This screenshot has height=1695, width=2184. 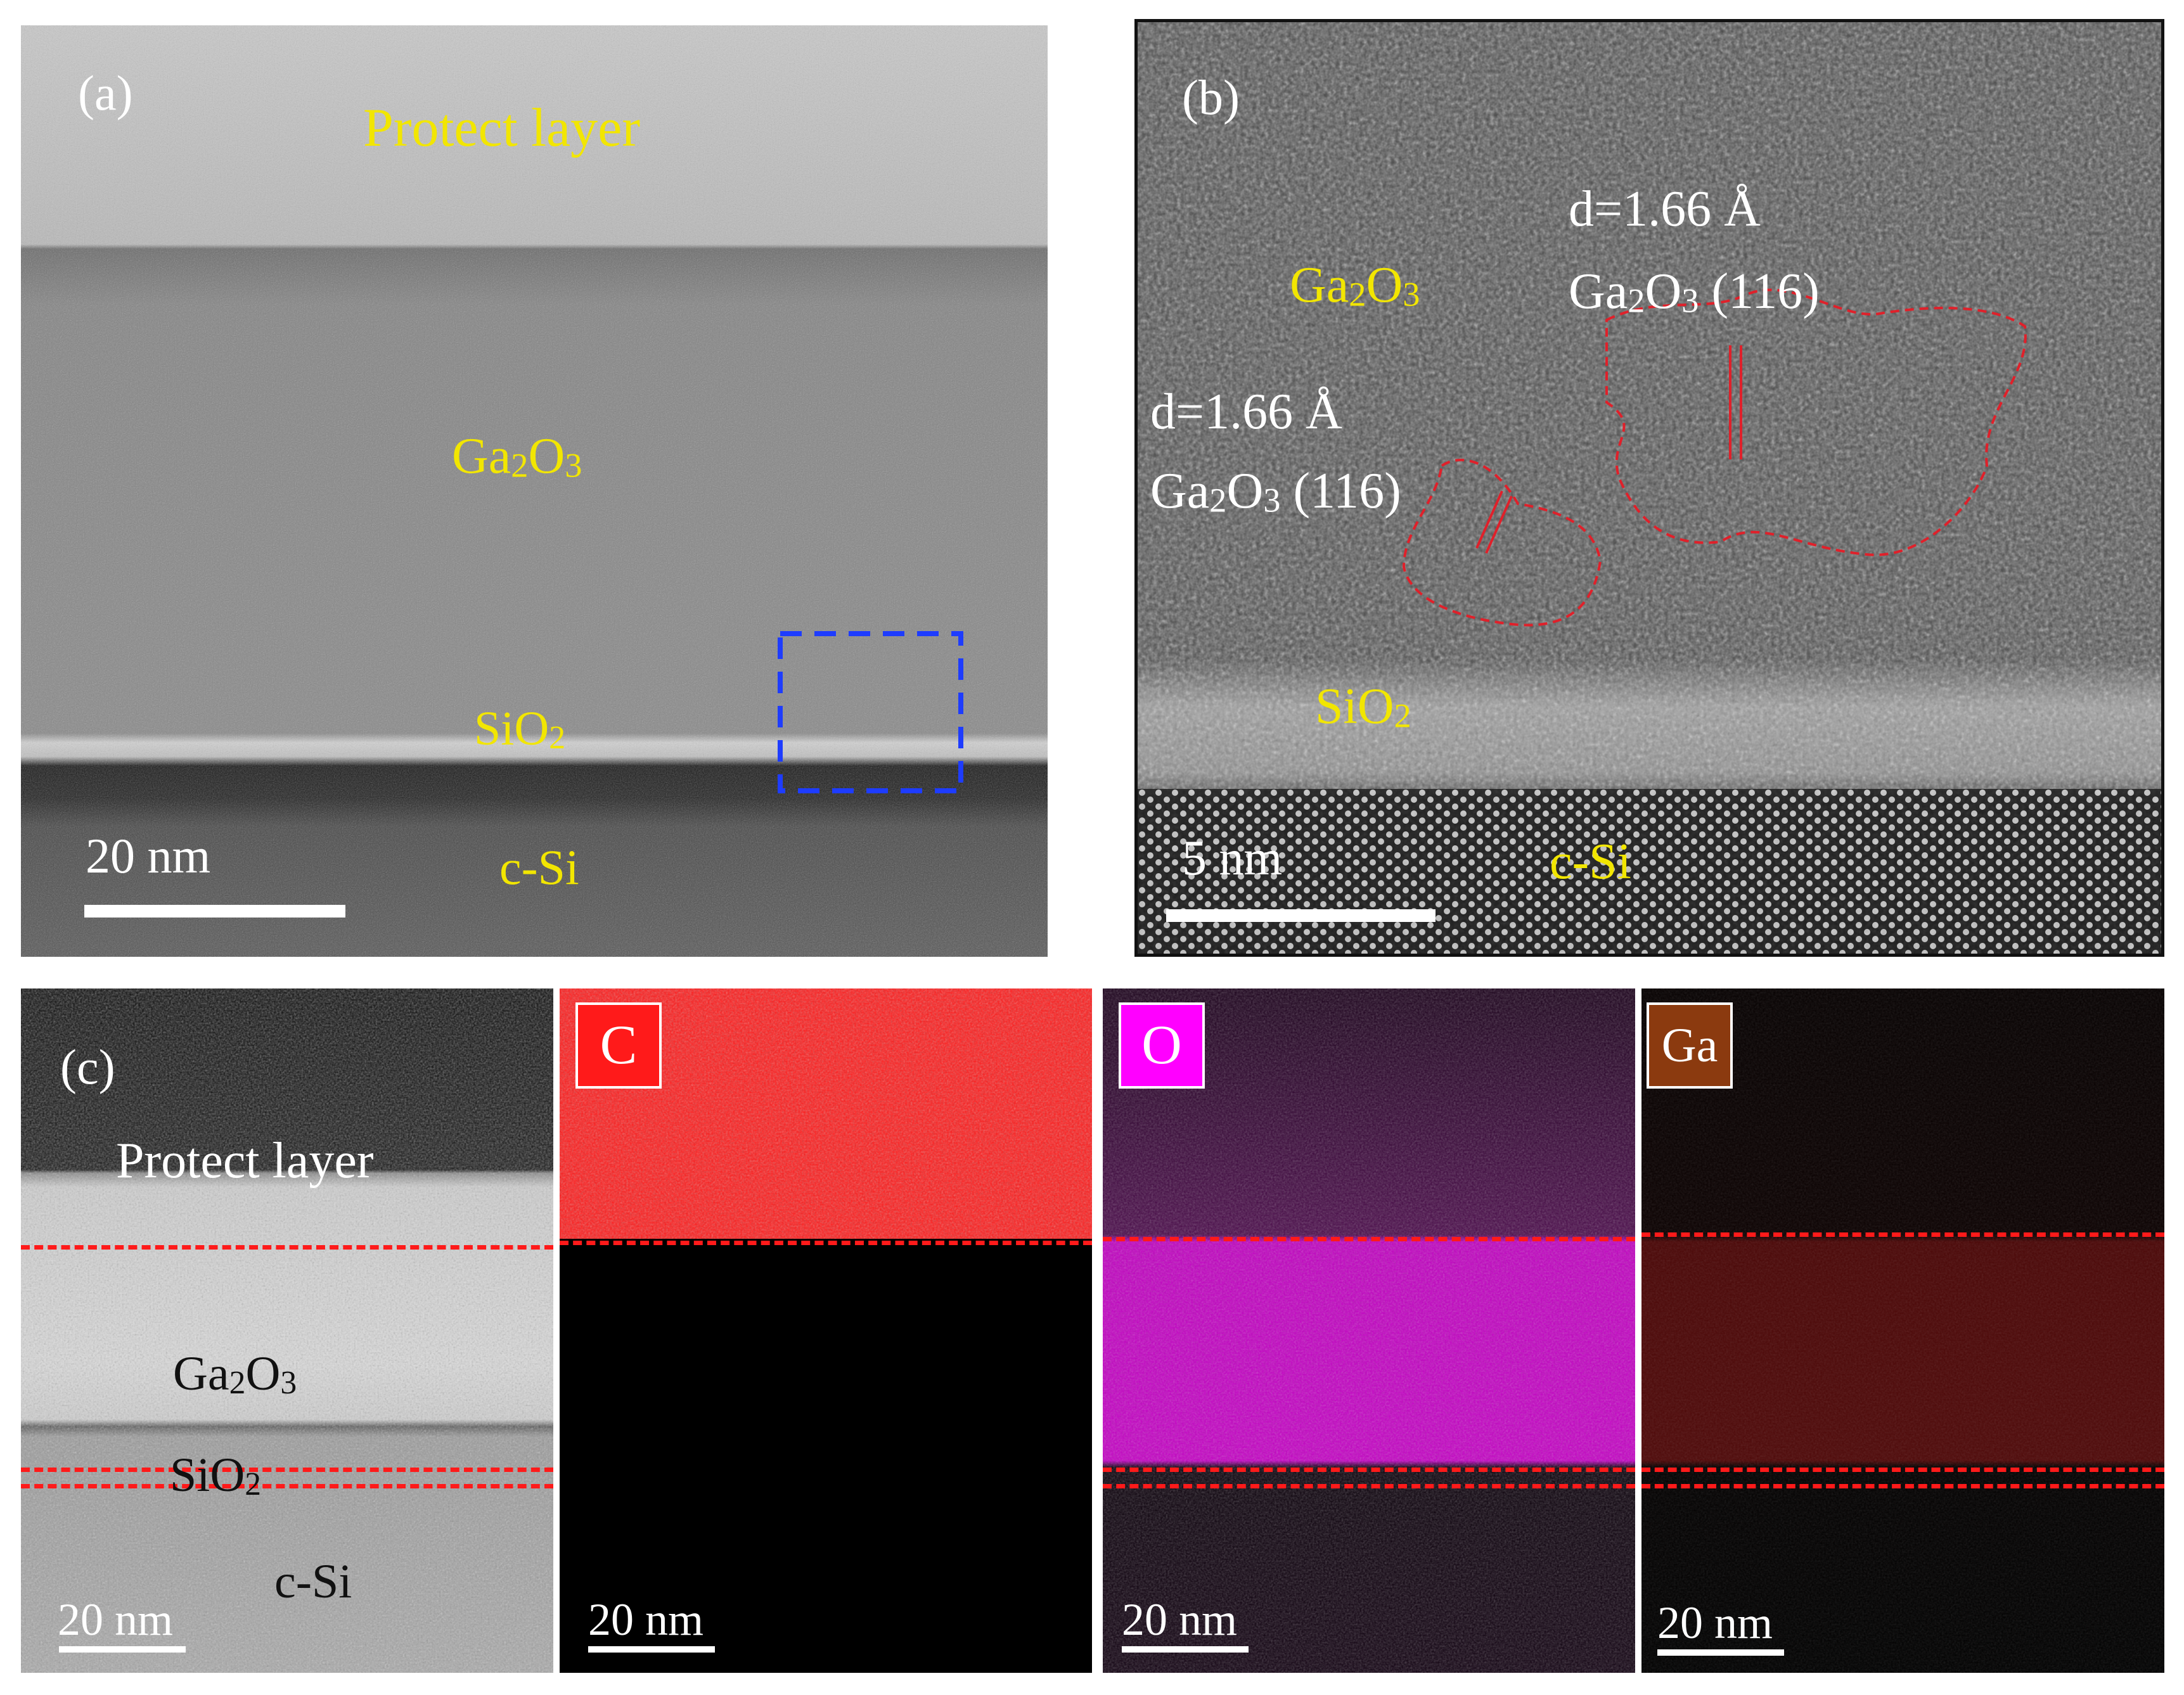 I want to click on panel-a-label: (a), so click(x=105, y=93).